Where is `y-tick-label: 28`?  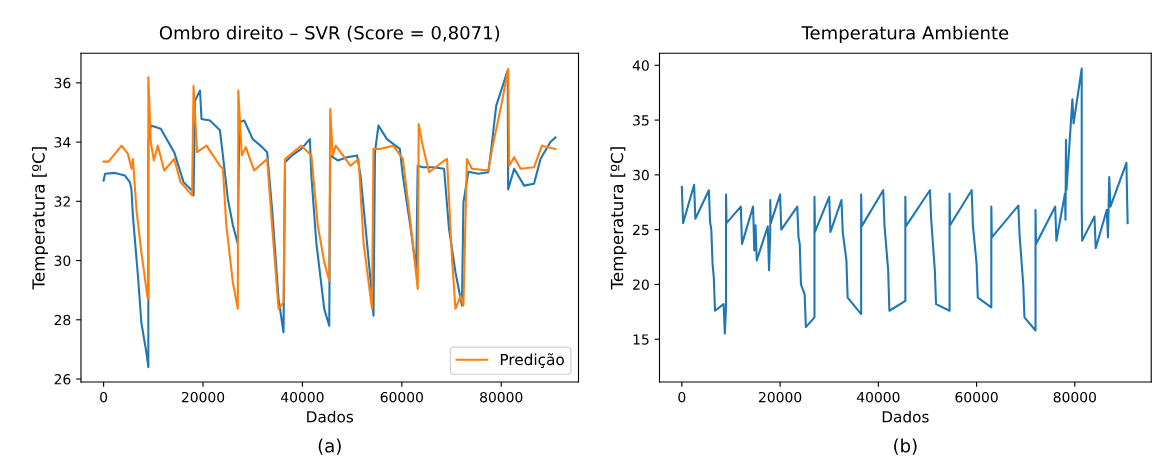
y-tick-label: 28 is located at coordinates (62, 320).